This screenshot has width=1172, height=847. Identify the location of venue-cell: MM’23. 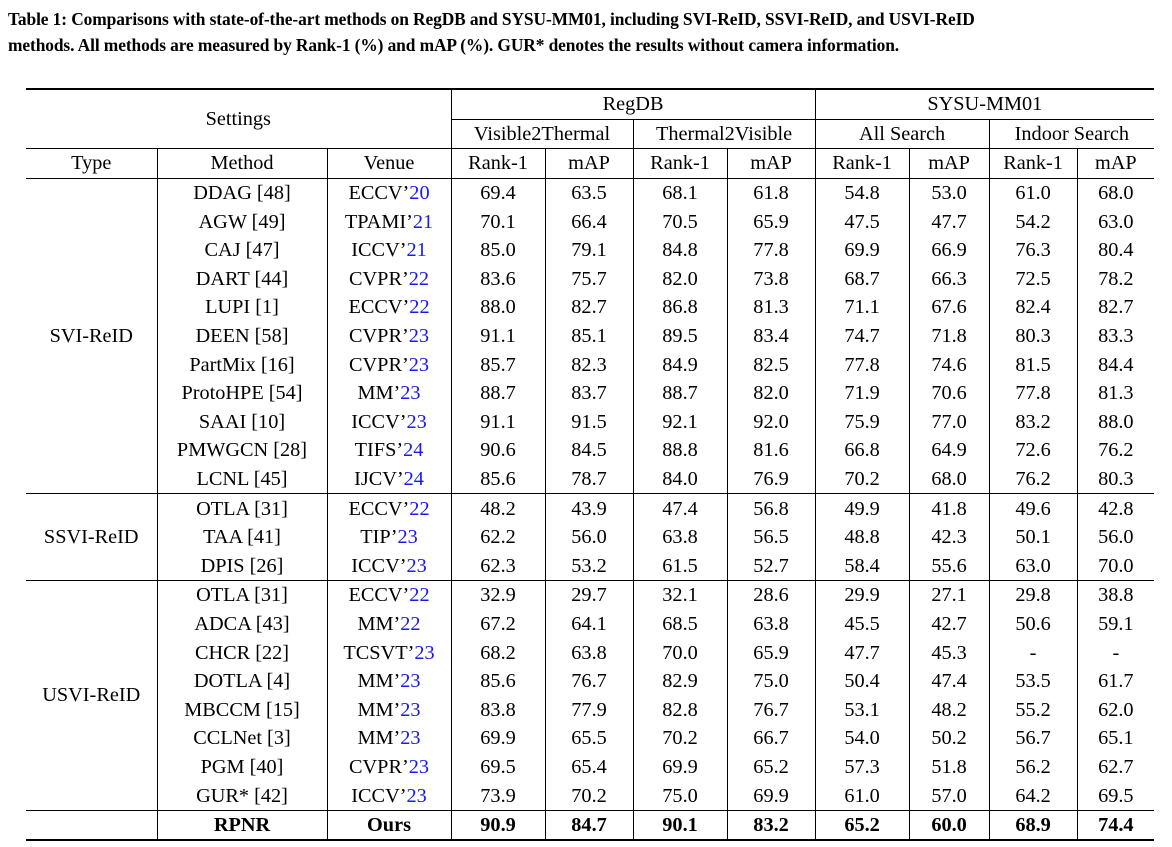
(389, 681).